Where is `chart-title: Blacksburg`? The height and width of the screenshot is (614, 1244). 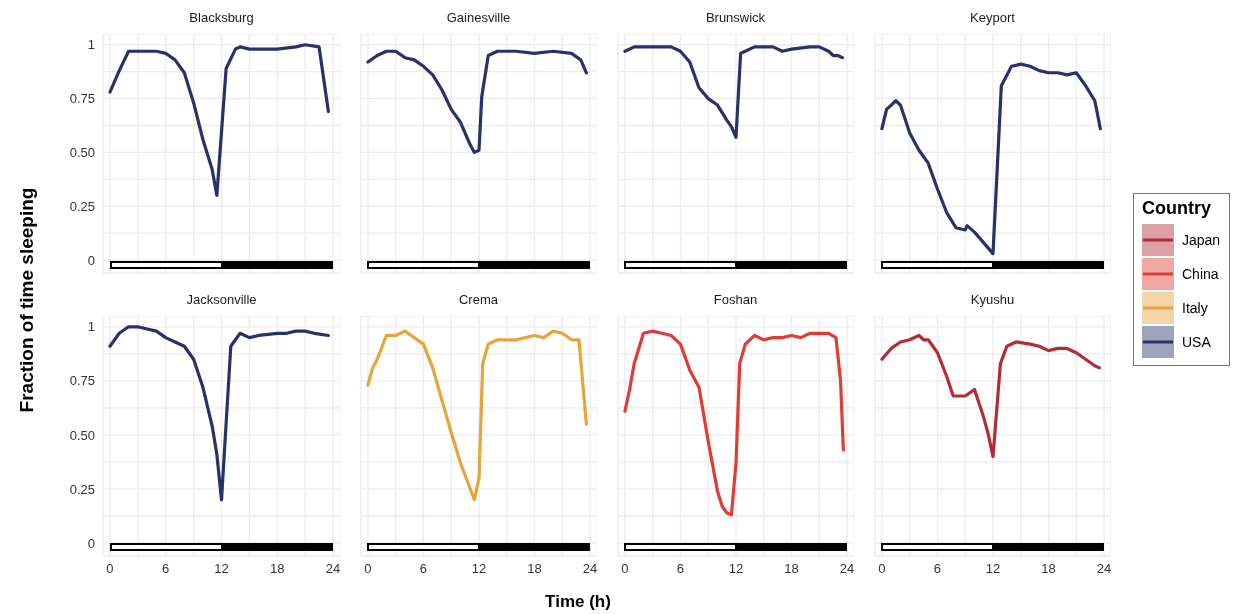
chart-title: Blacksburg is located at coordinates (221, 18).